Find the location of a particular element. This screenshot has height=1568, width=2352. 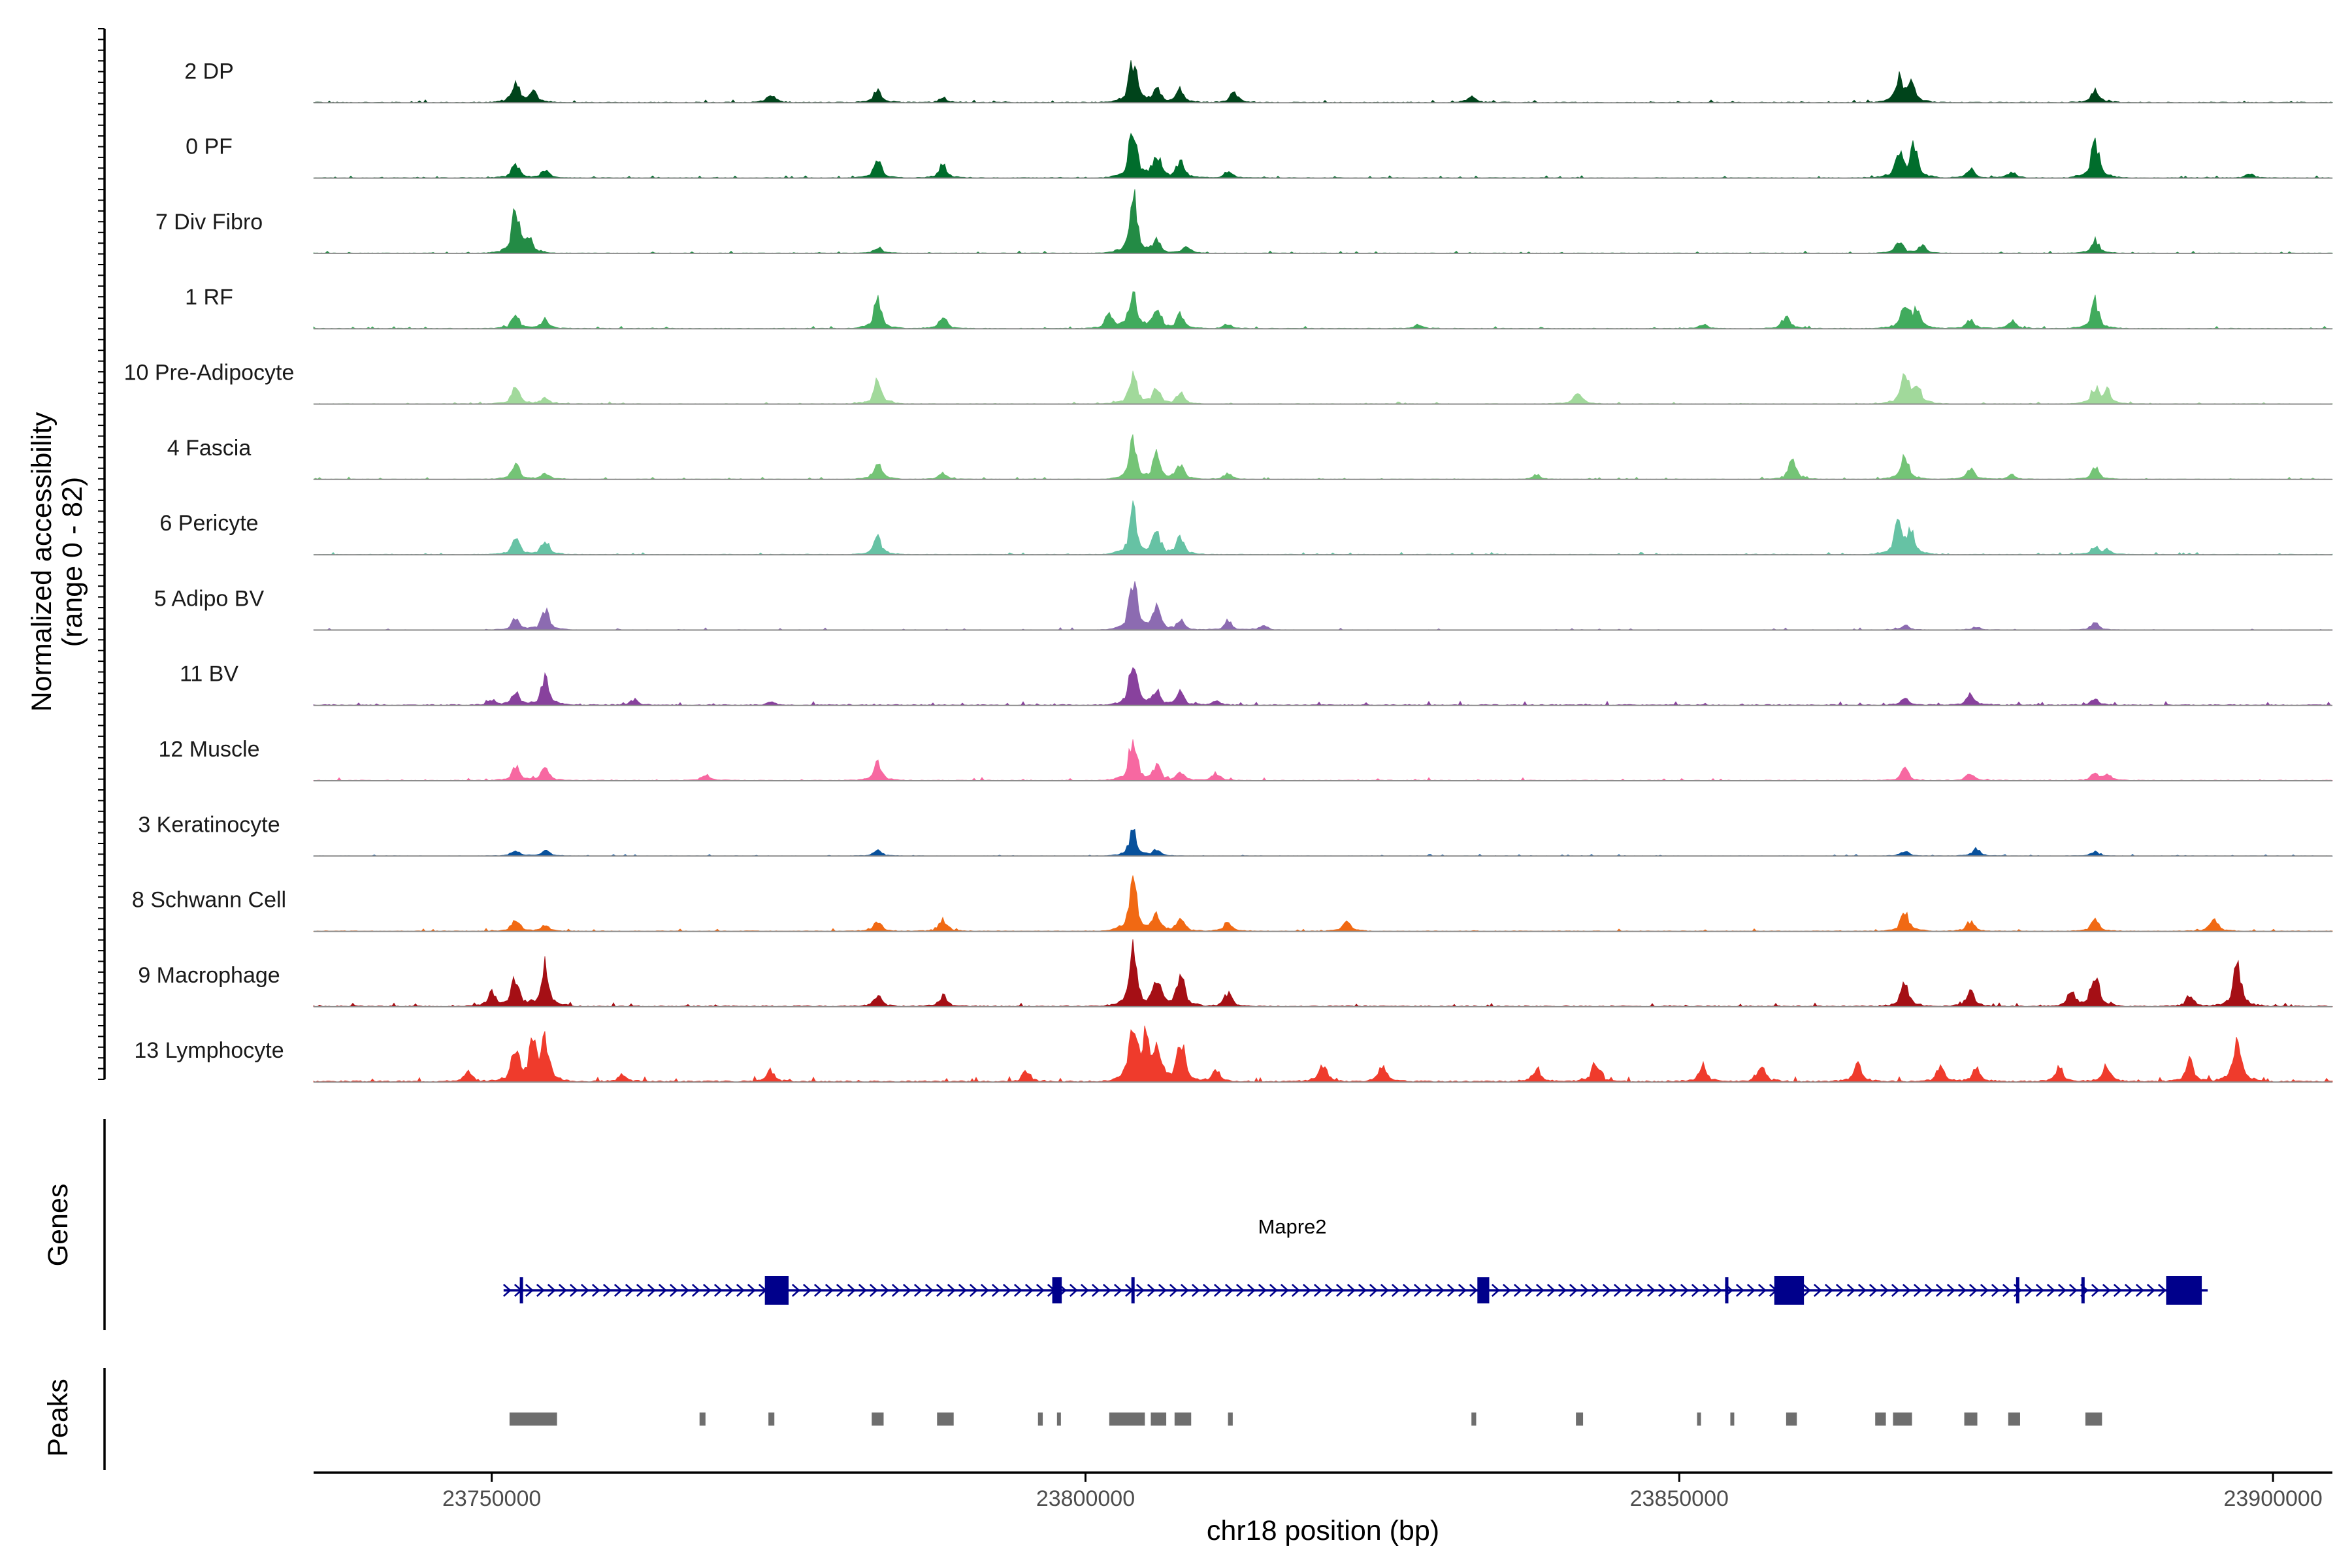

coverage-area-10-pre-adipocyte is located at coordinates (1323, 387).